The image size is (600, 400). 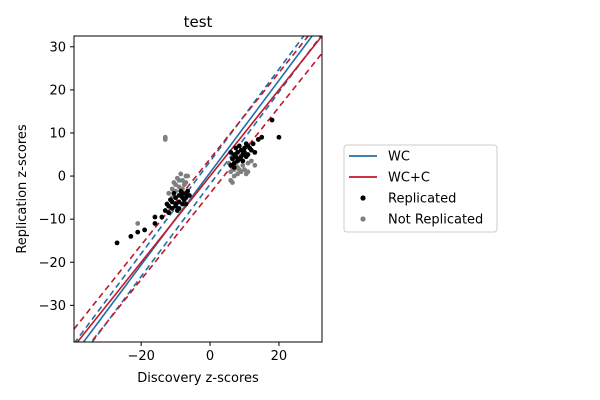 I want to click on y-tick-label: −20, so click(x=52, y=263).